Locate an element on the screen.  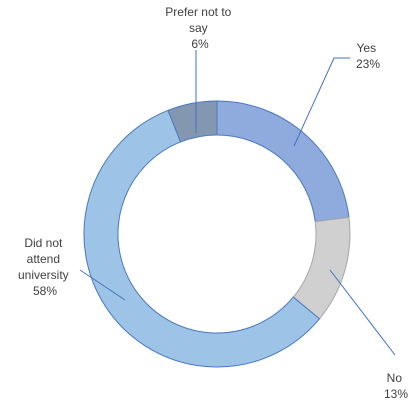
slice-yes is located at coordinates (283, 161).